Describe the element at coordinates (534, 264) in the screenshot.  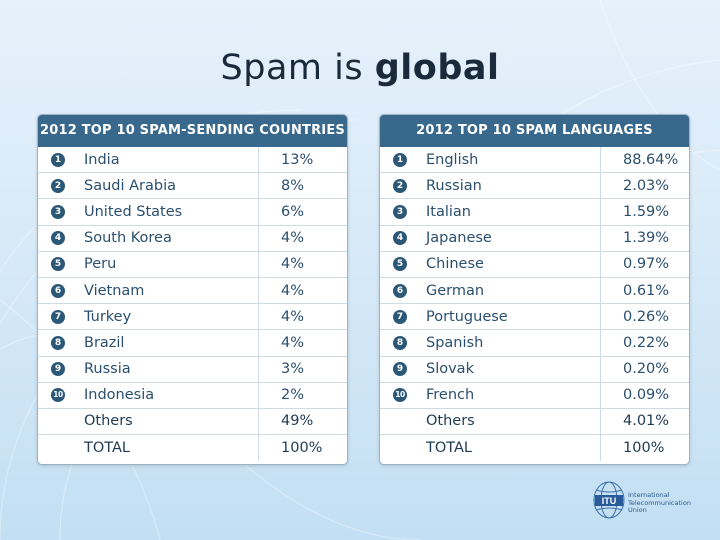
I see `table-row: 5 Chinese 0.97%` at that location.